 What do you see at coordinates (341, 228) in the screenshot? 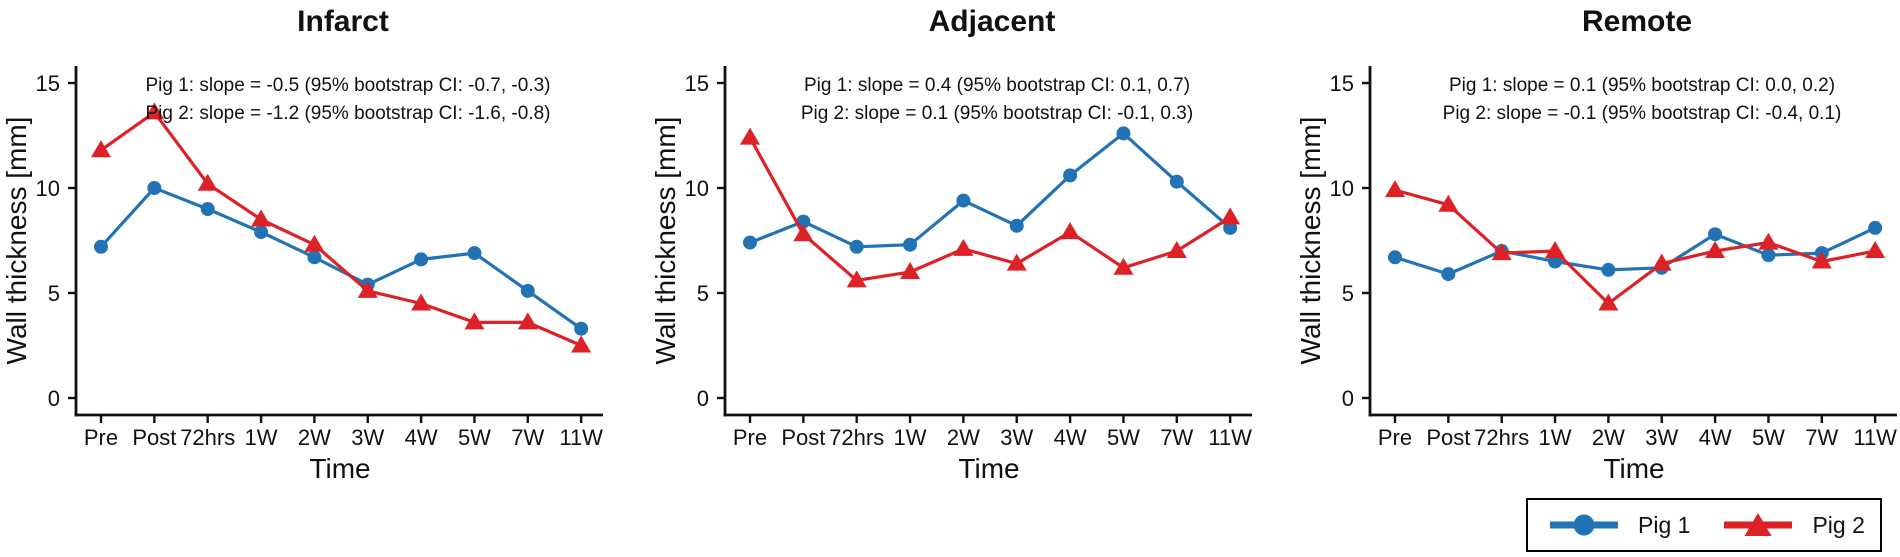
I see `series-line-pig2` at bounding box center [341, 228].